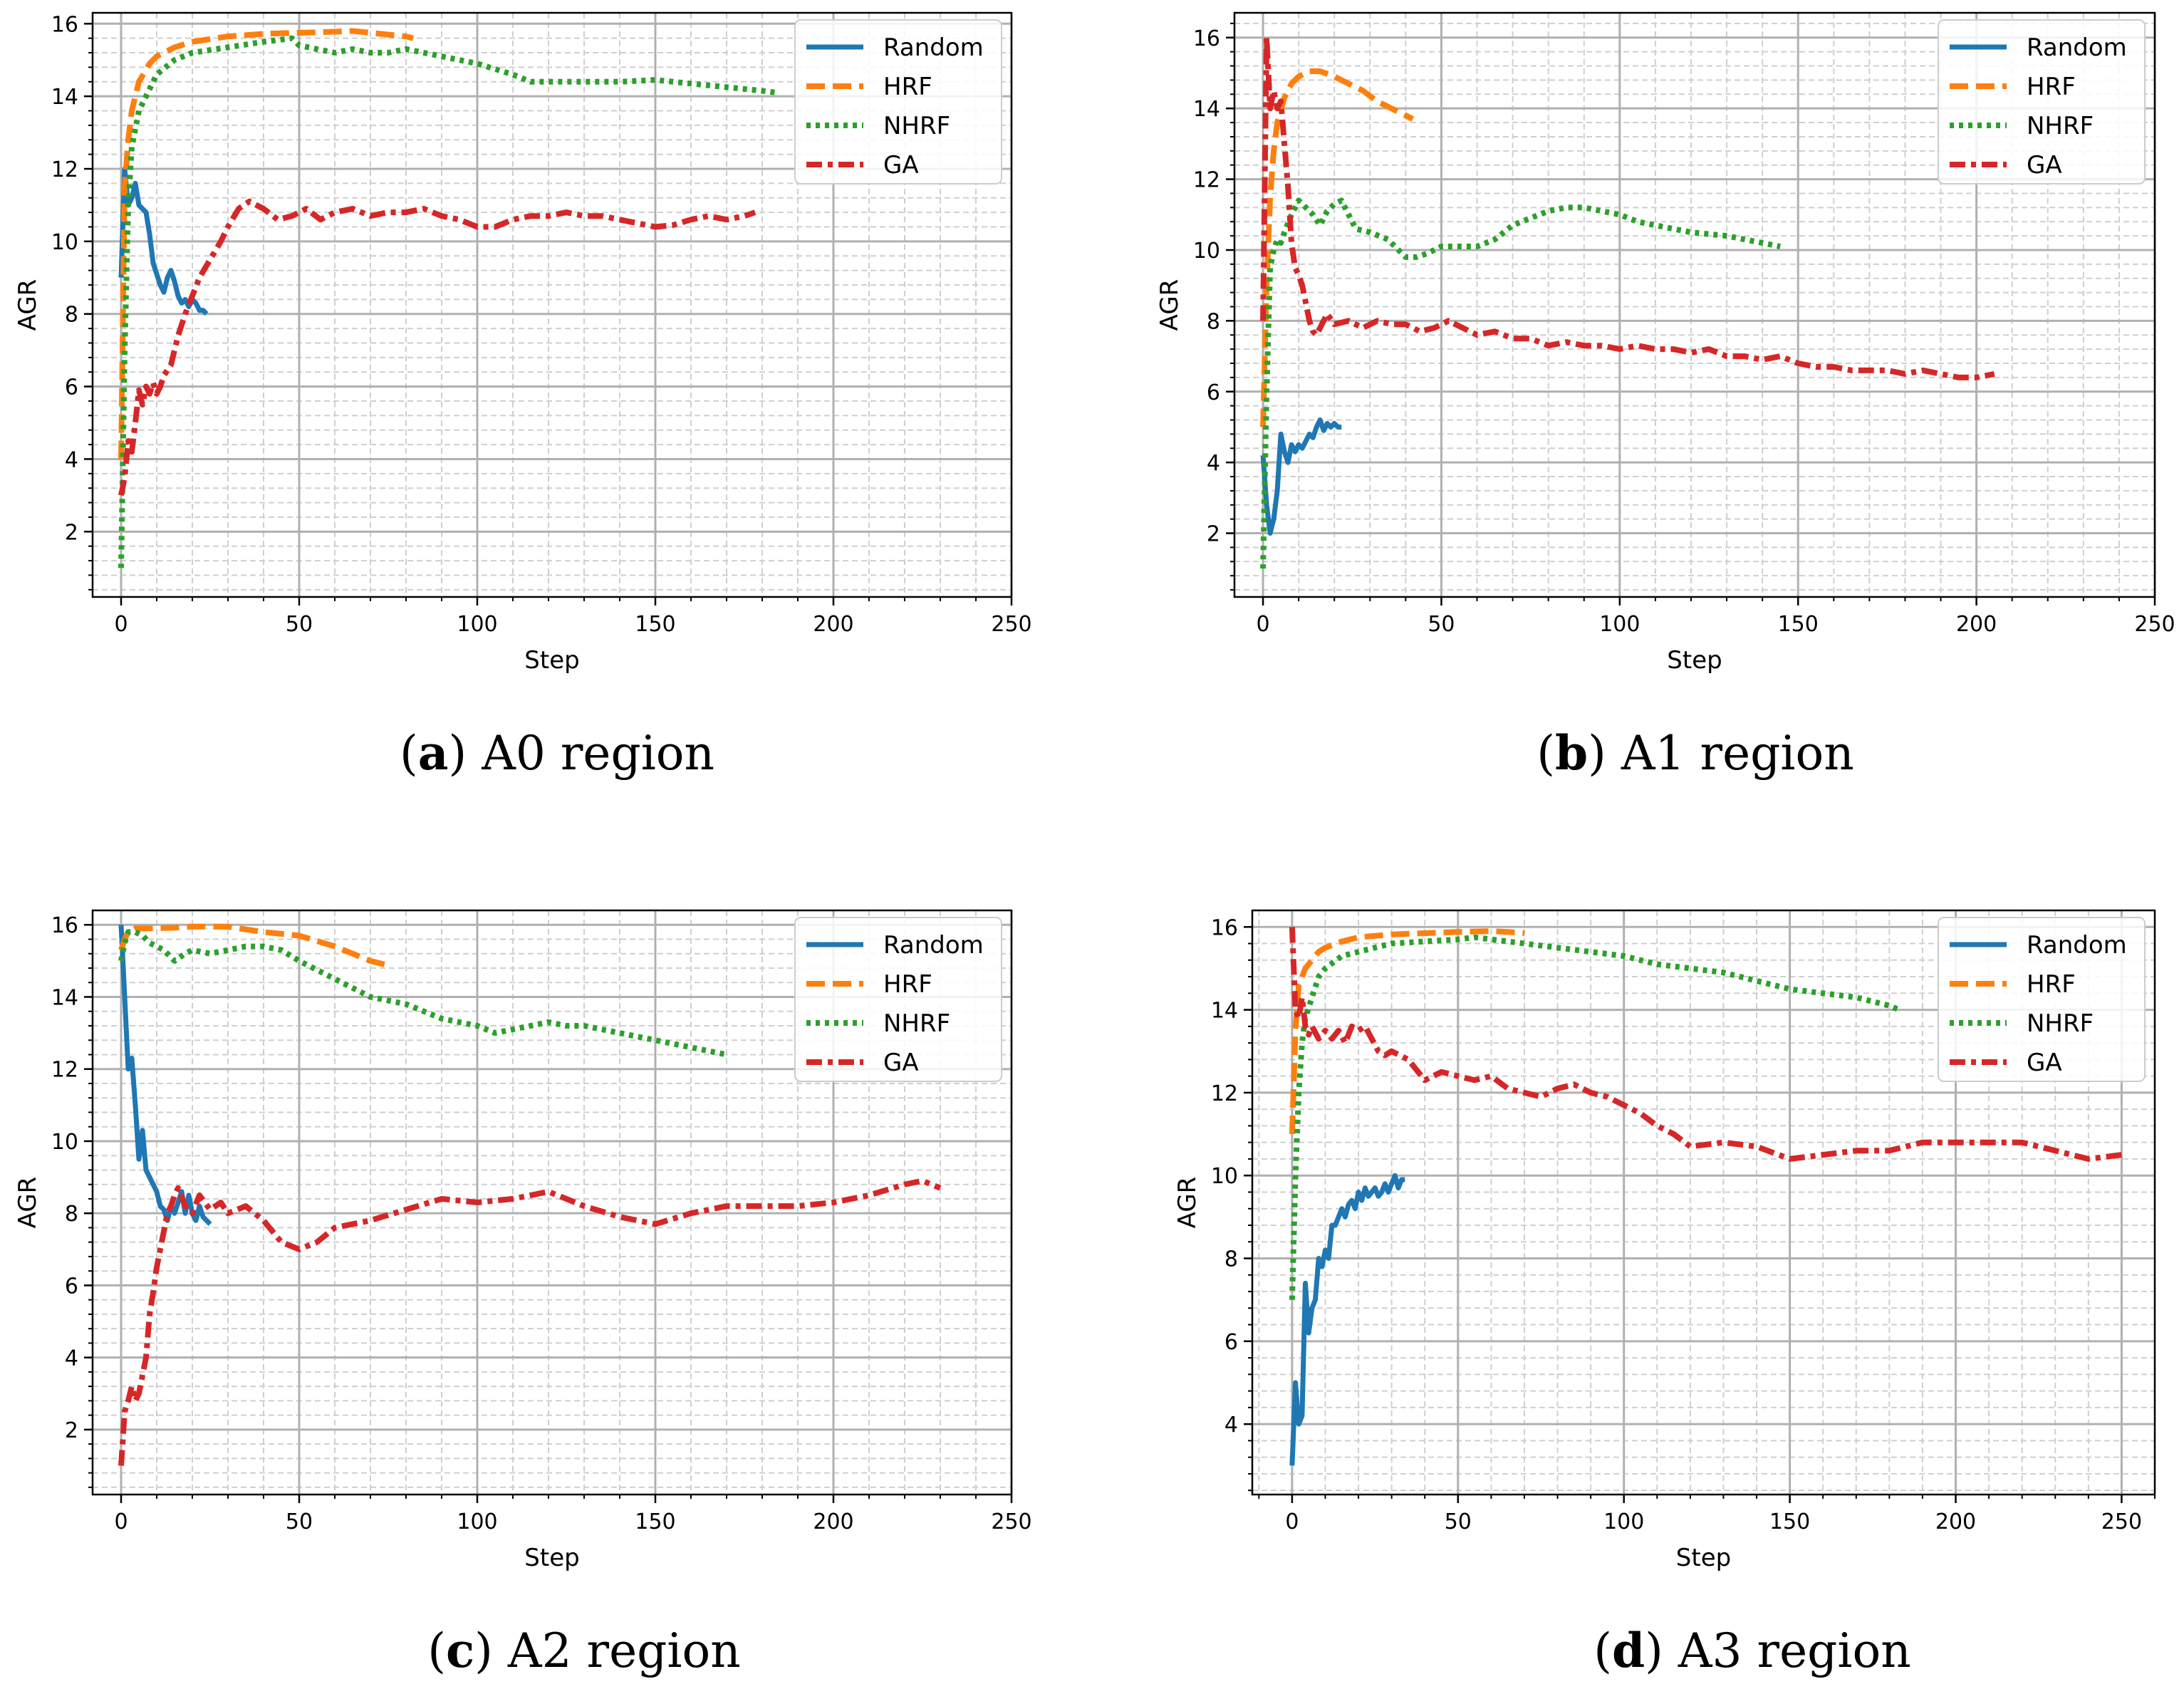  What do you see at coordinates (597, 753) in the screenshot?
I see `caption-text: A0 region` at bounding box center [597, 753].